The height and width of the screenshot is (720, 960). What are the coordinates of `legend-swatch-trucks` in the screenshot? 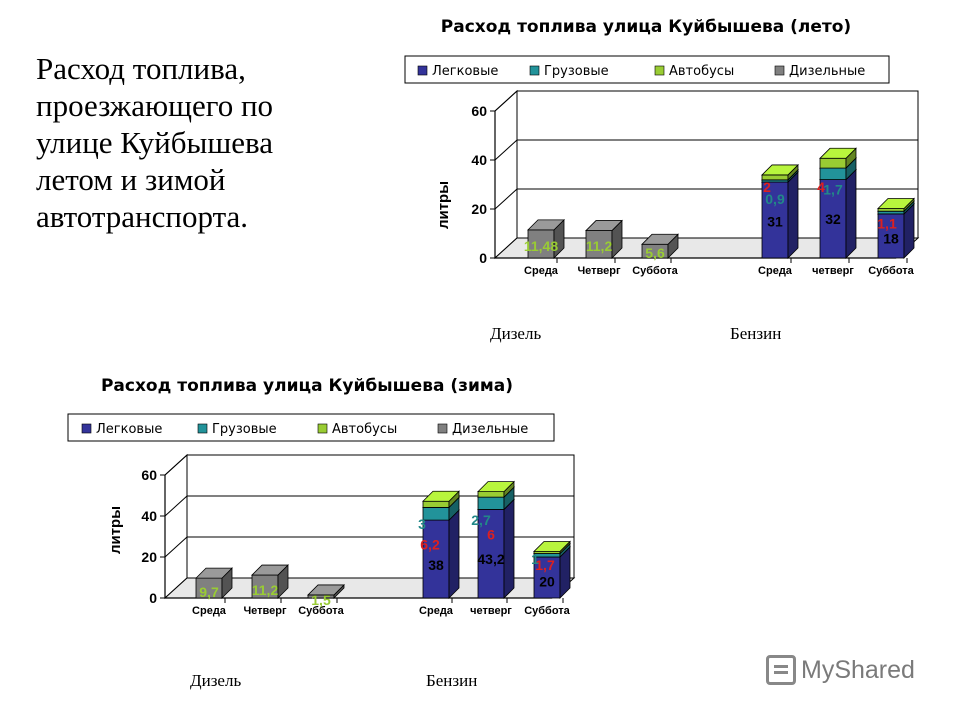 It's located at (534, 70).